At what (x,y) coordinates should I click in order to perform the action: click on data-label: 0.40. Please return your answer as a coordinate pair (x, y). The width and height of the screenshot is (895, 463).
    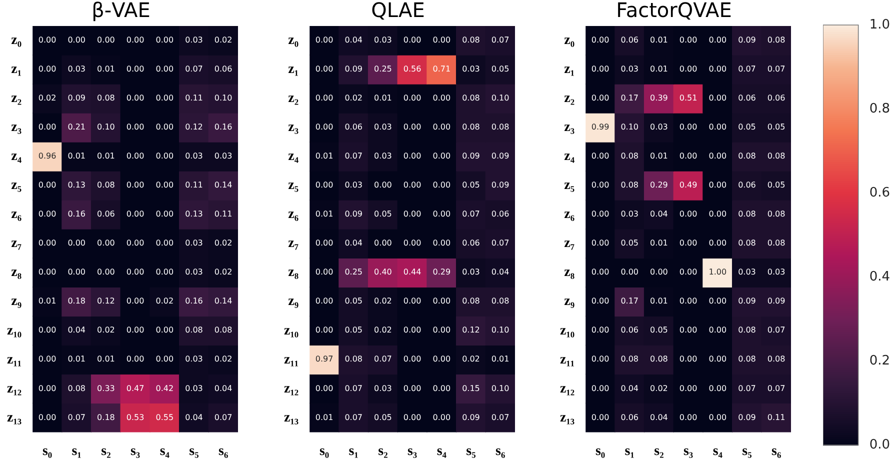
    Looking at the image, I should click on (383, 272).